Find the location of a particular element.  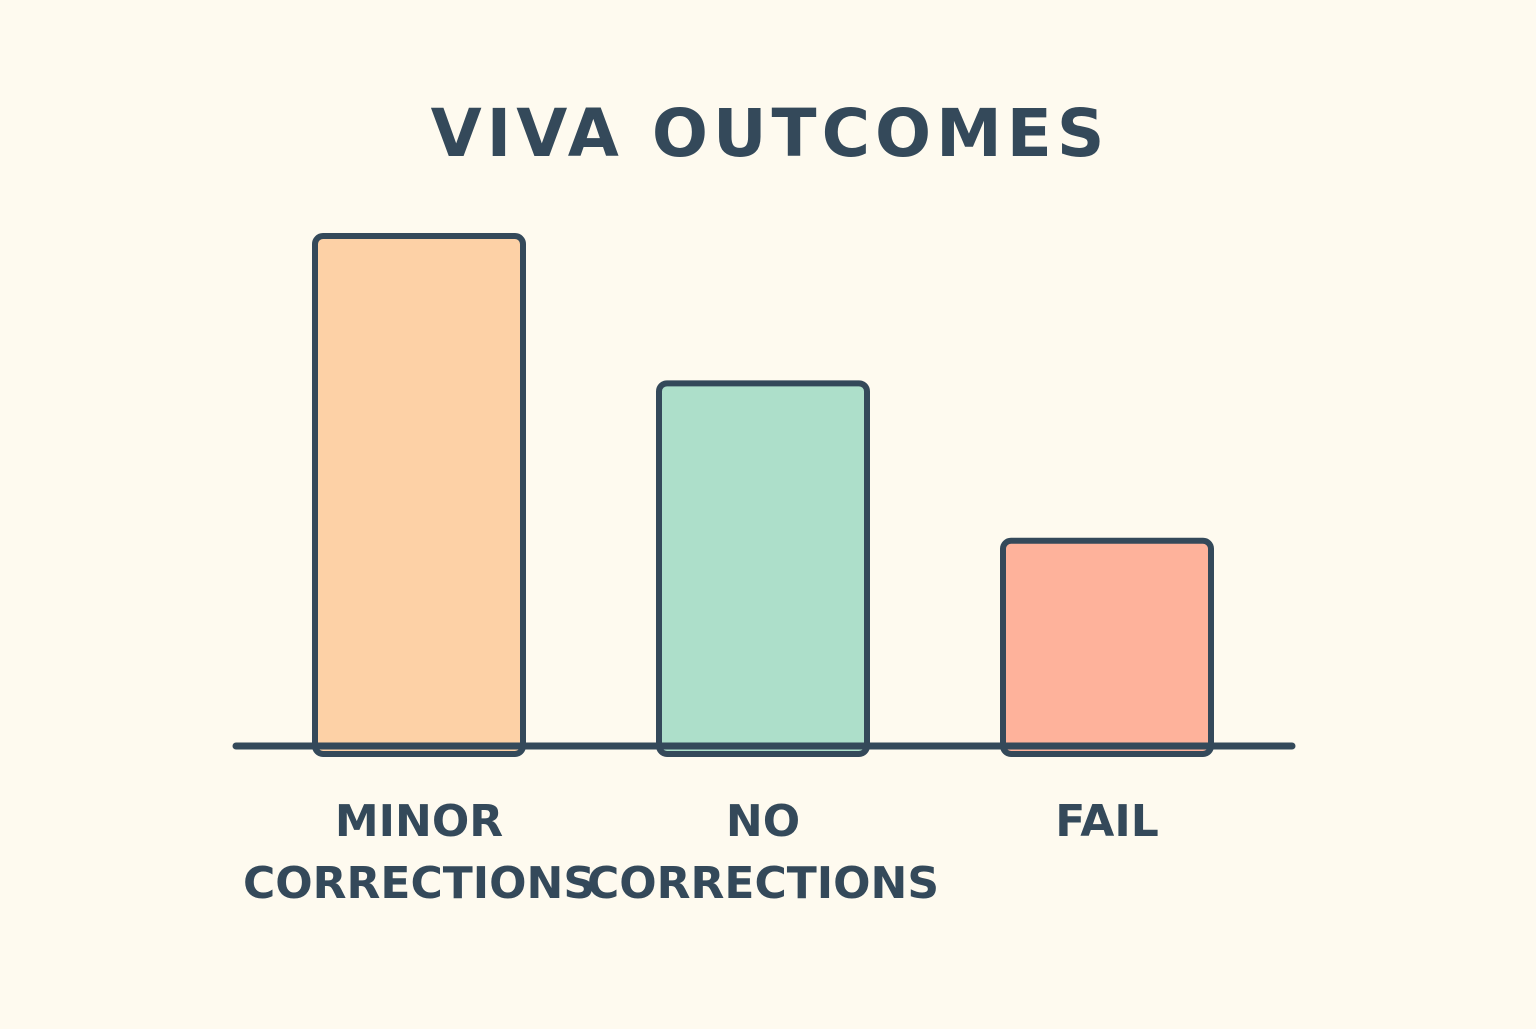

category-label-1-line-1: MINOR is located at coordinates (419, 821).